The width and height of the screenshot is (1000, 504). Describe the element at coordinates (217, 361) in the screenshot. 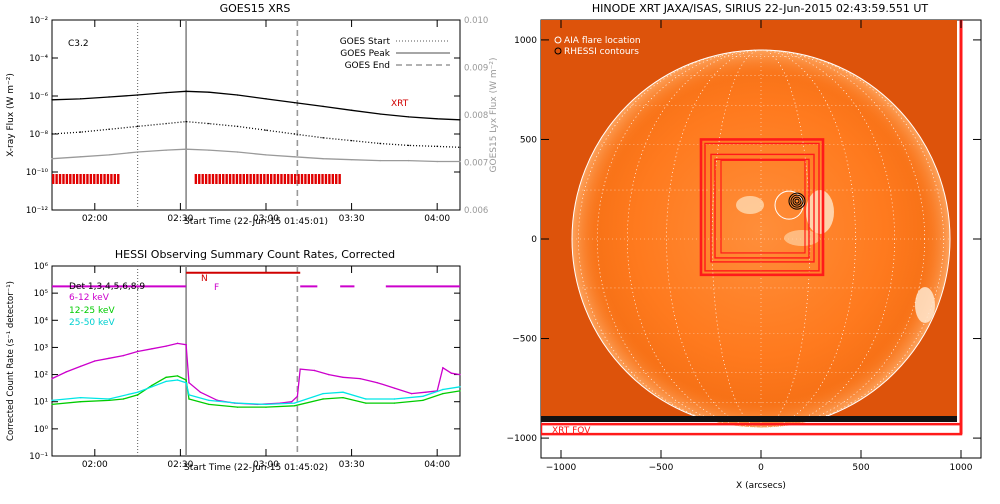

I see `hessi-event-markers` at that location.